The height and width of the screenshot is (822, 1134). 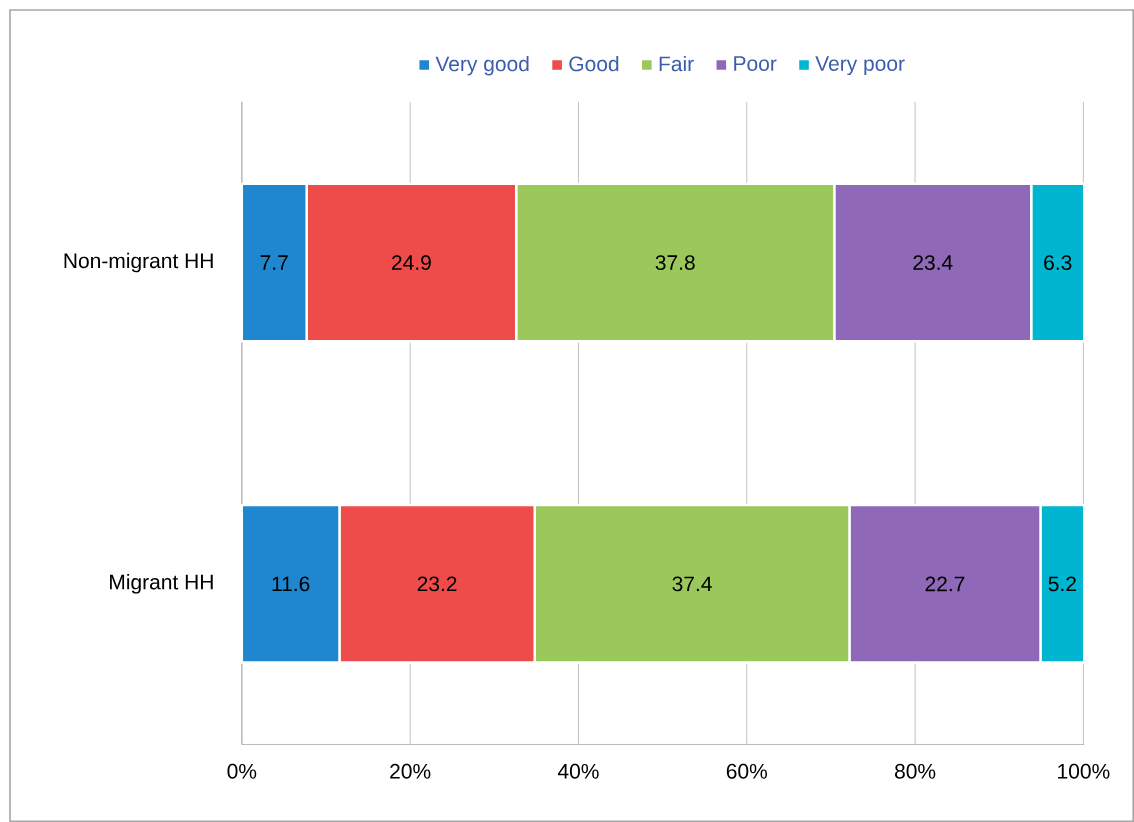 What do you see at coordinates (1058, 262) in the screenshot?
I see `data-label: 6.3` at bounding box center [1058, 262].